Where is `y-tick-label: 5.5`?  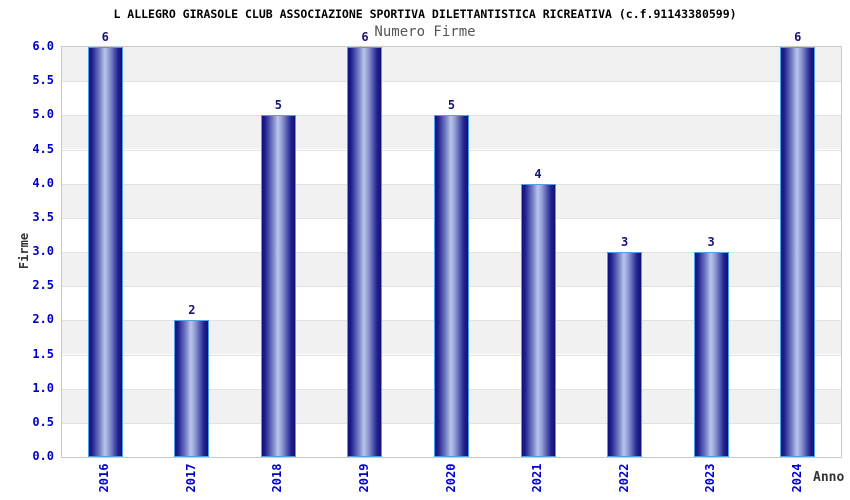 y-tick-label: 5.5 is located at coordinates (43, 80).